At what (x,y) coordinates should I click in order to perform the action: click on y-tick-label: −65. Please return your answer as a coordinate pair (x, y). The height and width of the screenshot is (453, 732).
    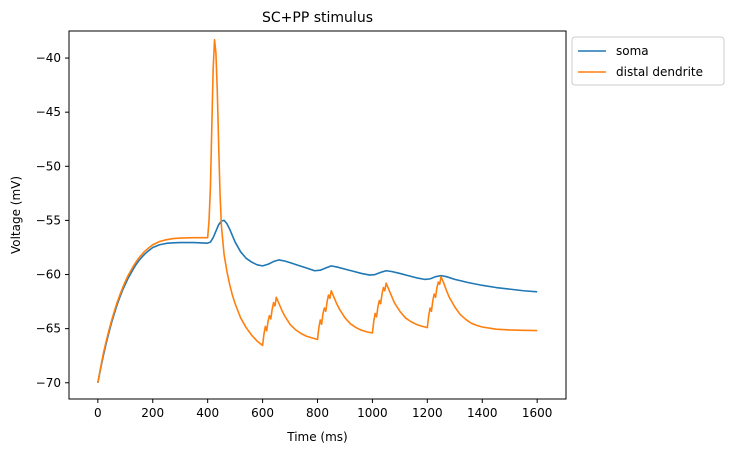
    Looking at the image, I should click on (48, 329).